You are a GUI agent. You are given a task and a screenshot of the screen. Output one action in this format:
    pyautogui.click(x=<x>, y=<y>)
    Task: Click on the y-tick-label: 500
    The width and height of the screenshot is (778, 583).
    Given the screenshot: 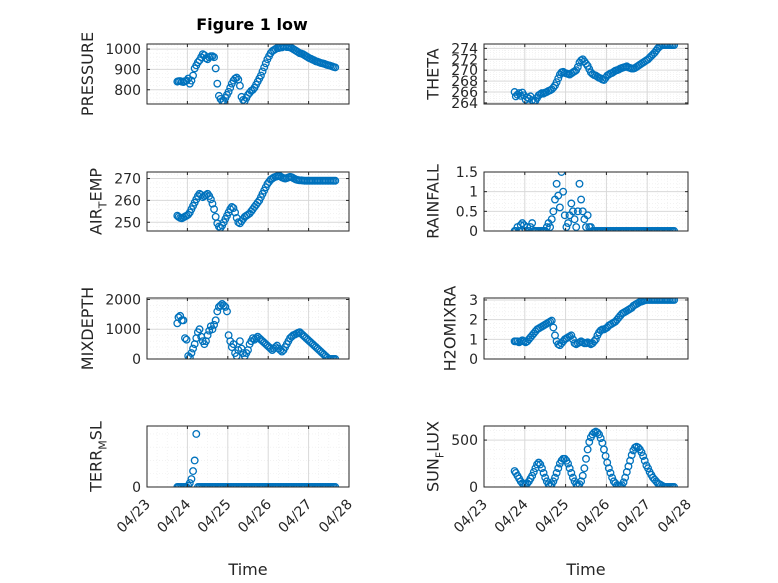 What is the action you would take?
    pyautogui.click(x=464, y=441)
    